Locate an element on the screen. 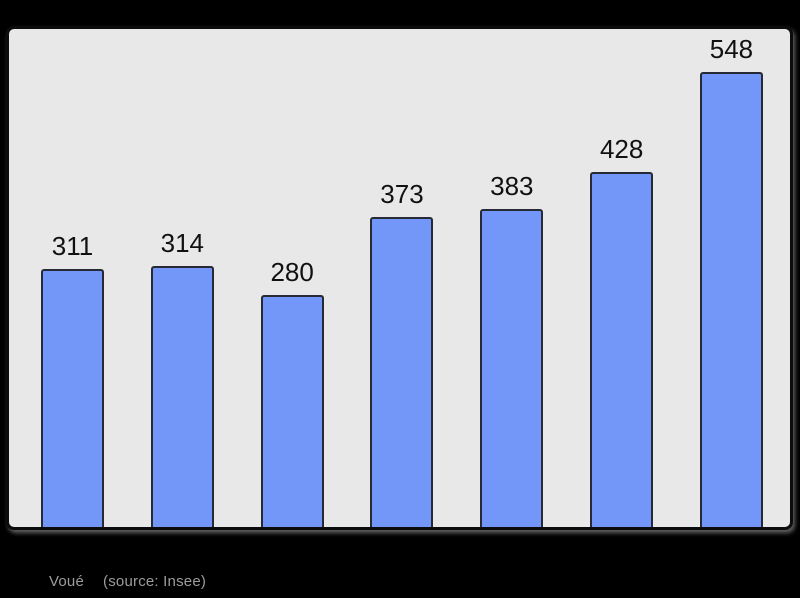 Image resolution: width=800 pixels, height=598 pixels. bar-value-label: 311 is located at coordinates (72, 246).